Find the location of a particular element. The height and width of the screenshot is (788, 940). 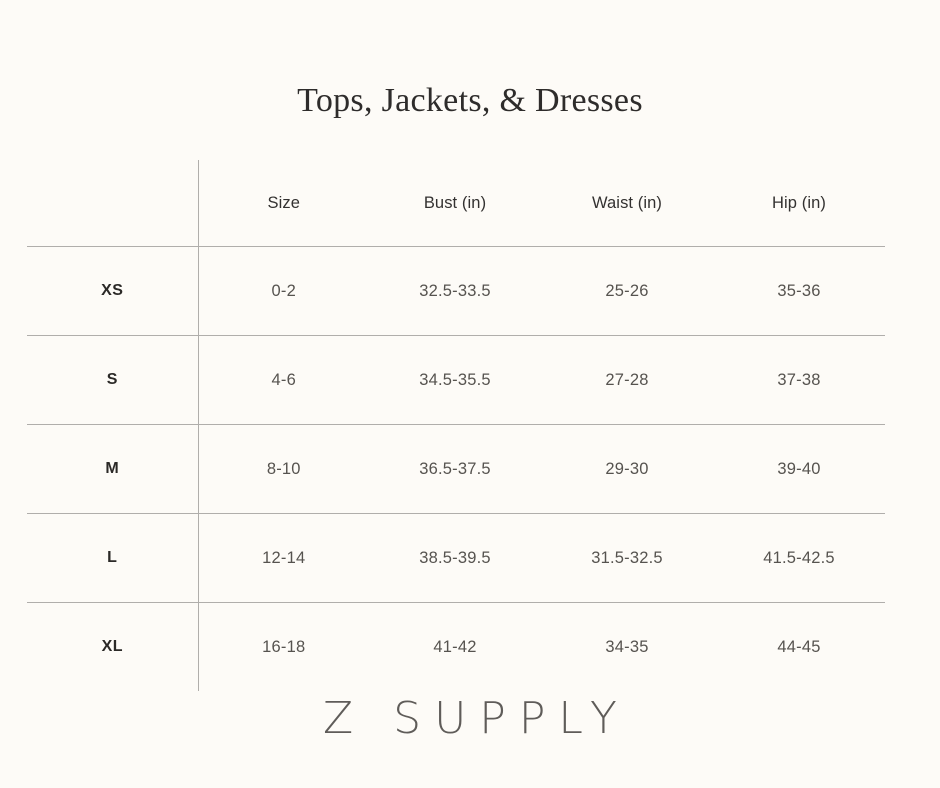

cell-l-size: 12-14 is located at coordinates (283, 558).